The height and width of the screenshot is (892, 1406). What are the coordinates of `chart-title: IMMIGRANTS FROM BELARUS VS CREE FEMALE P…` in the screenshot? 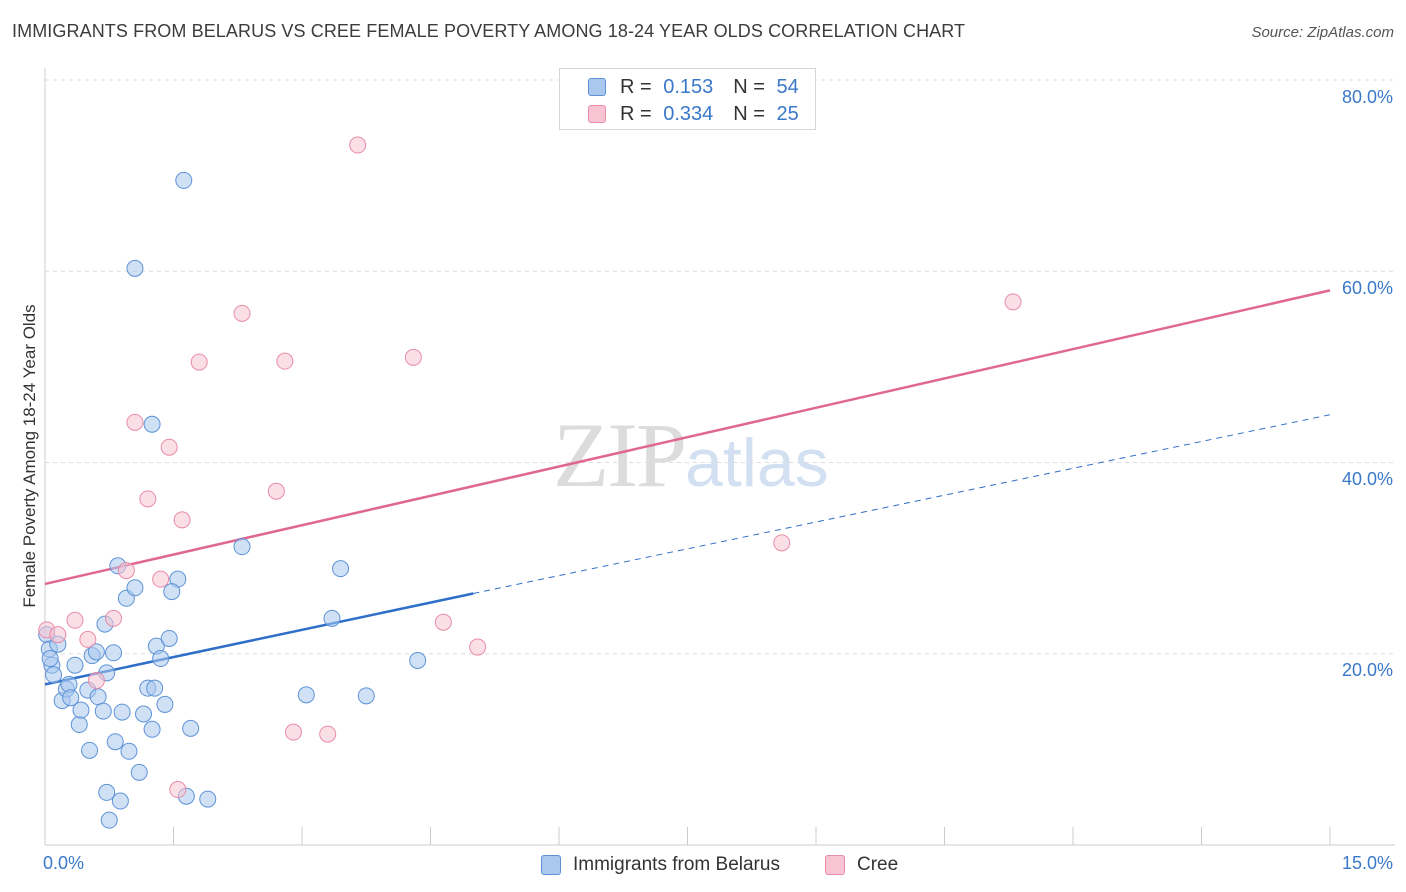 It's located at (489, 31).